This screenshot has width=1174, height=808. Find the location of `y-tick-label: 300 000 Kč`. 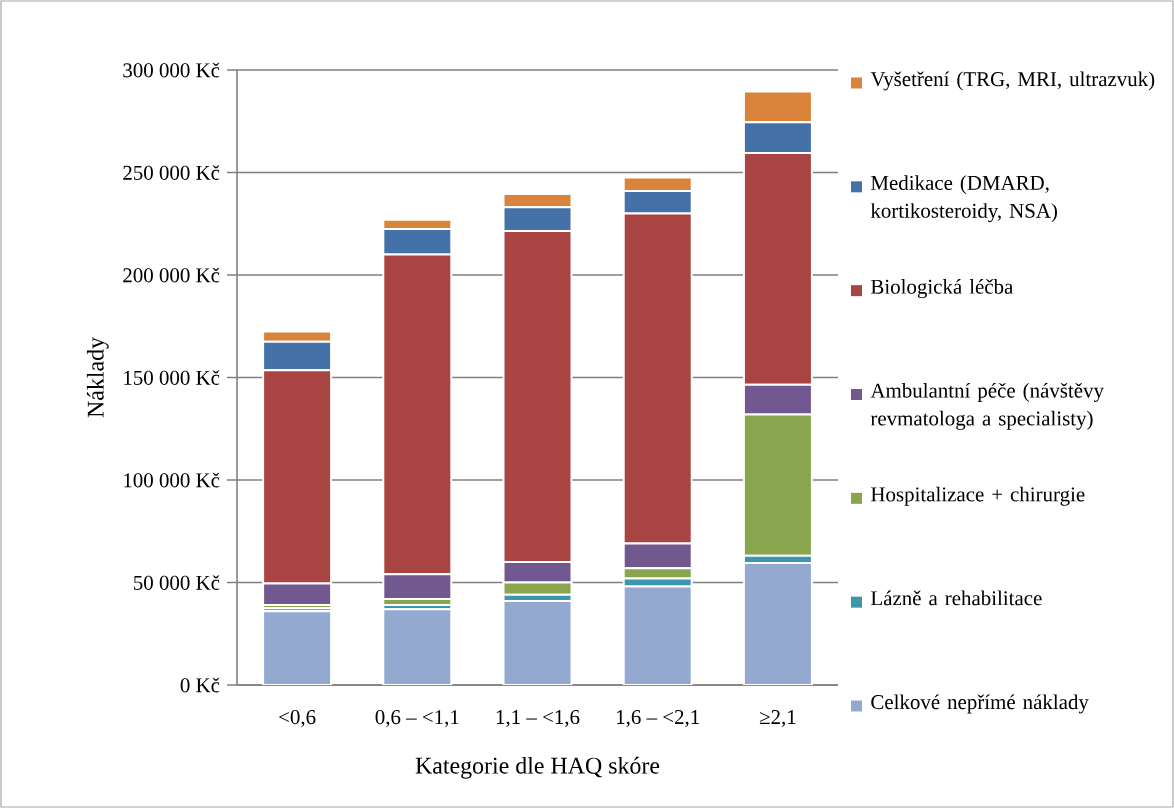

y-tick-label: 300 000 Kč is located at coordinates (171, 70).